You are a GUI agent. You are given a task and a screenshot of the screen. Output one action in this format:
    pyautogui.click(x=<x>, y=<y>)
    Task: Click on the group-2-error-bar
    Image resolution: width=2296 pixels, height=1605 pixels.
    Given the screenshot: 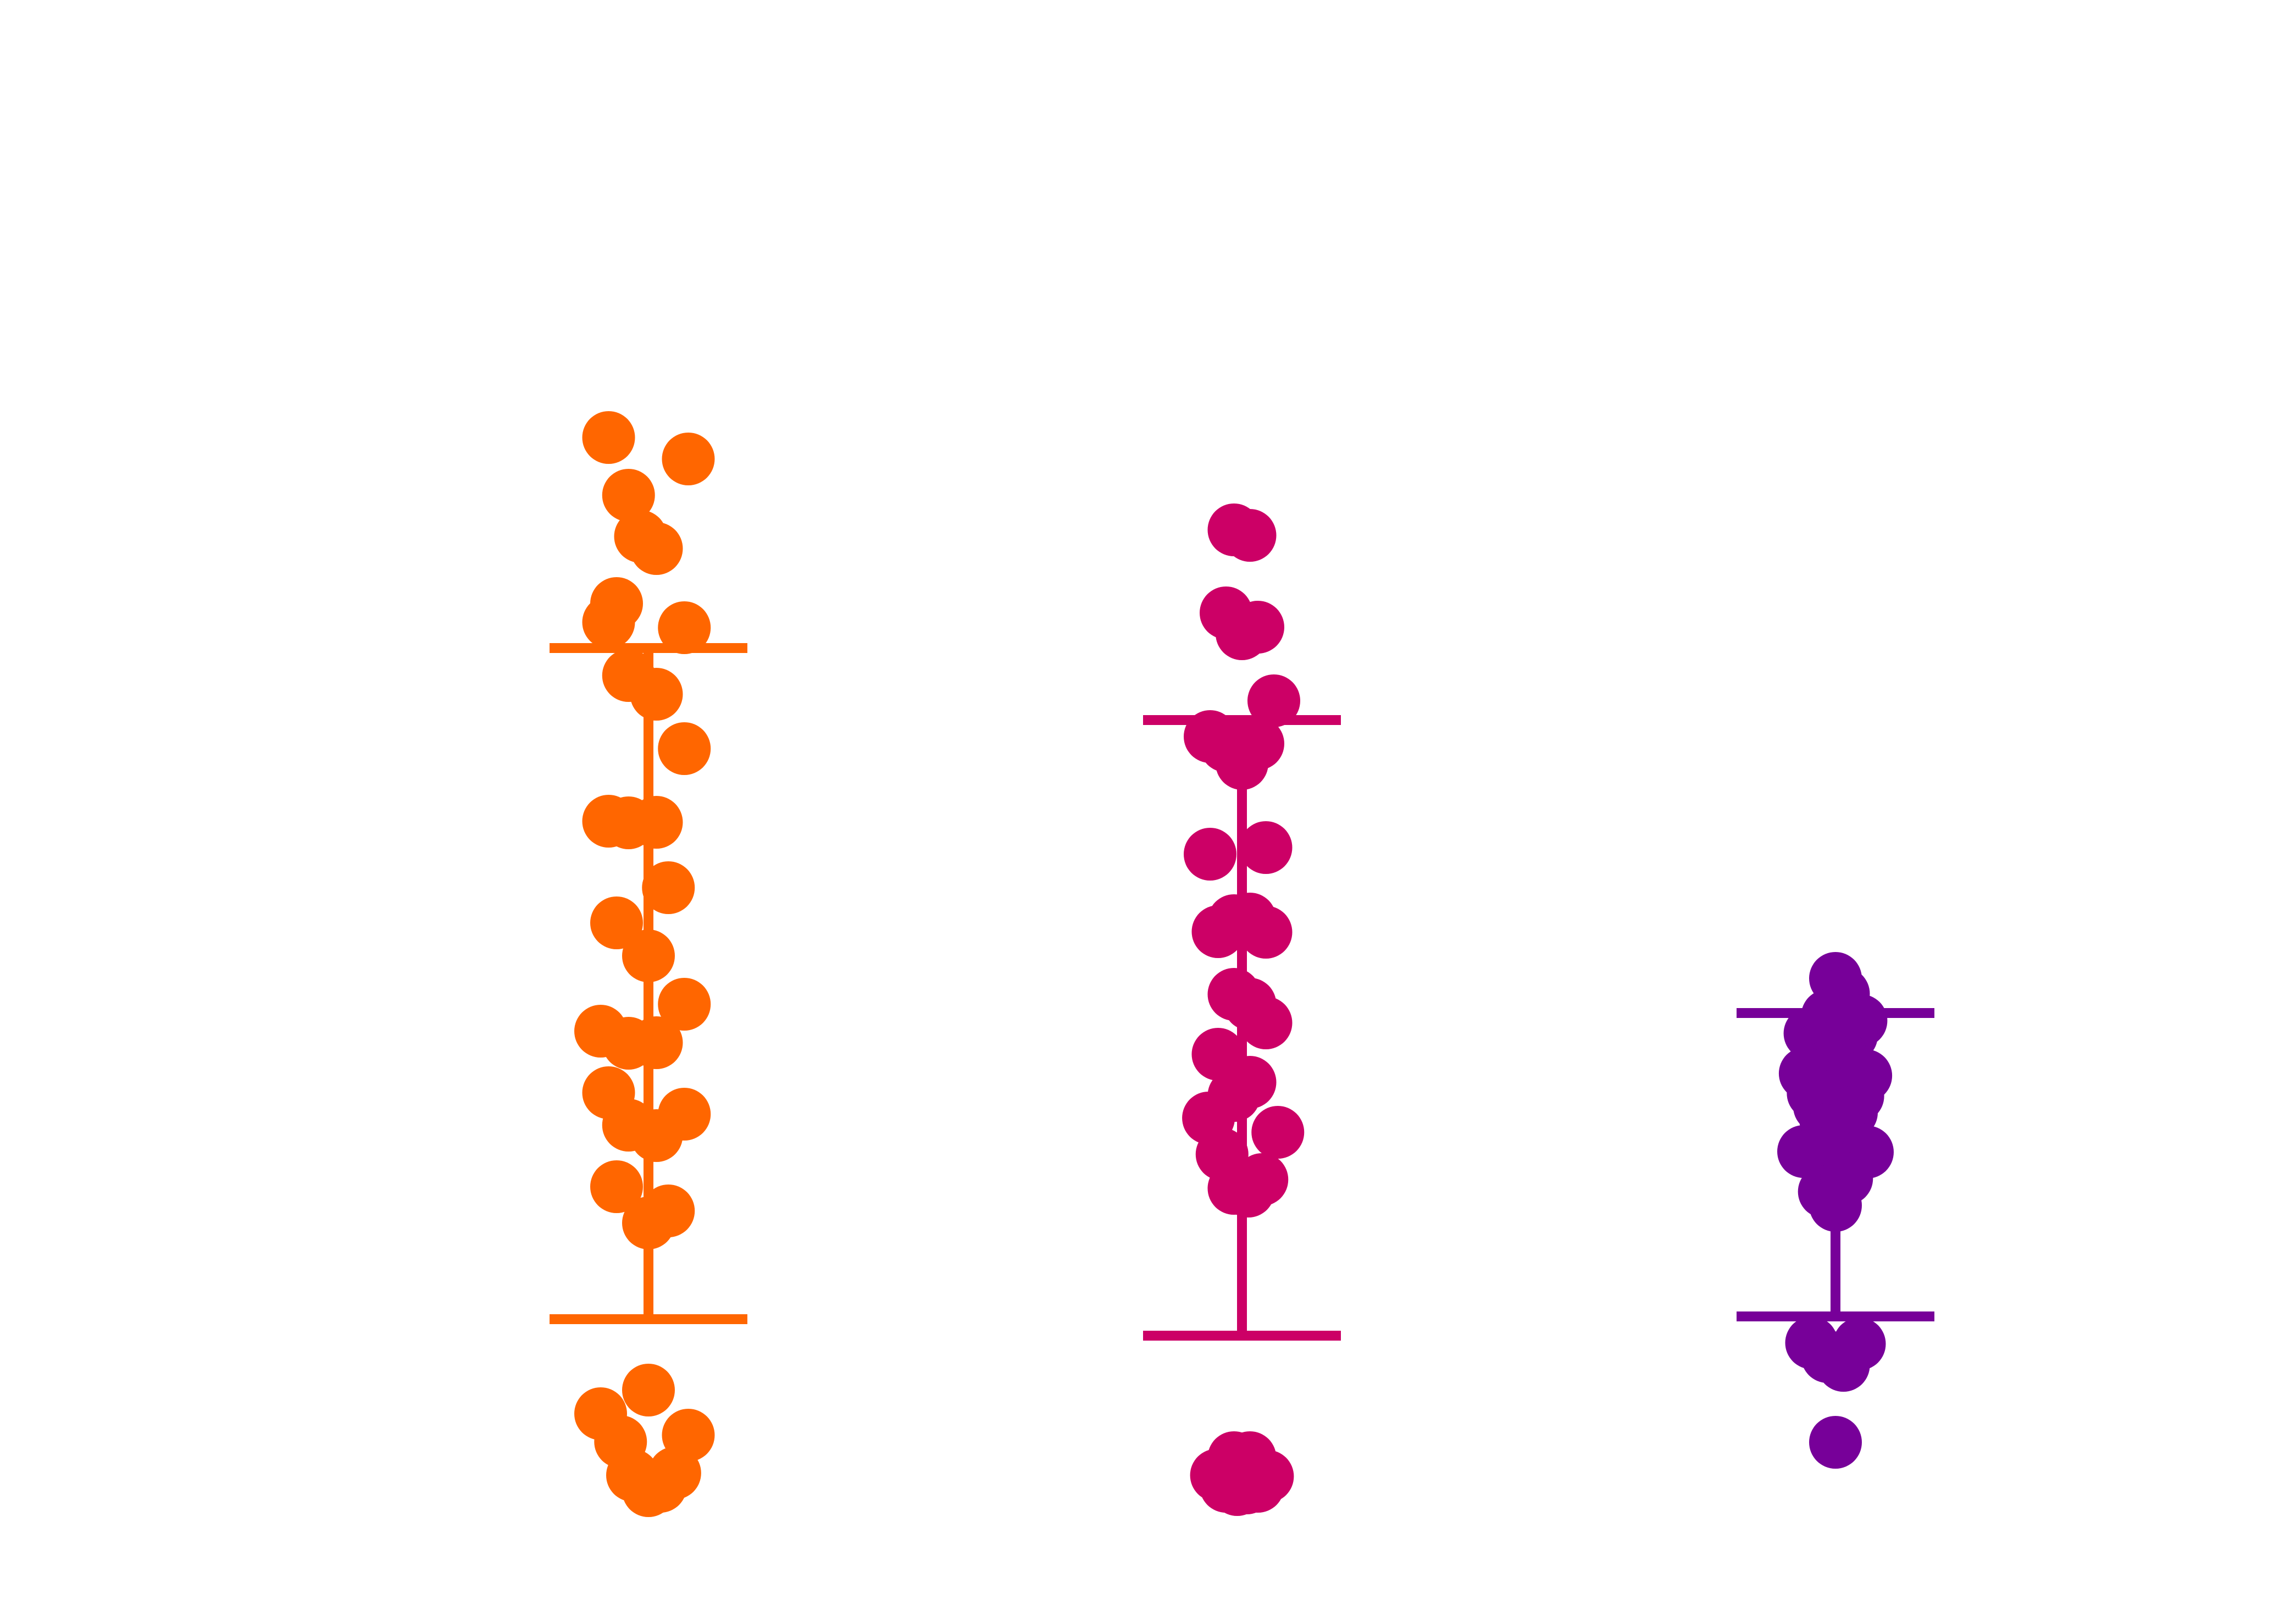 What is the action you would take?
    pyautogui.click(x=1242, y=1028)
    